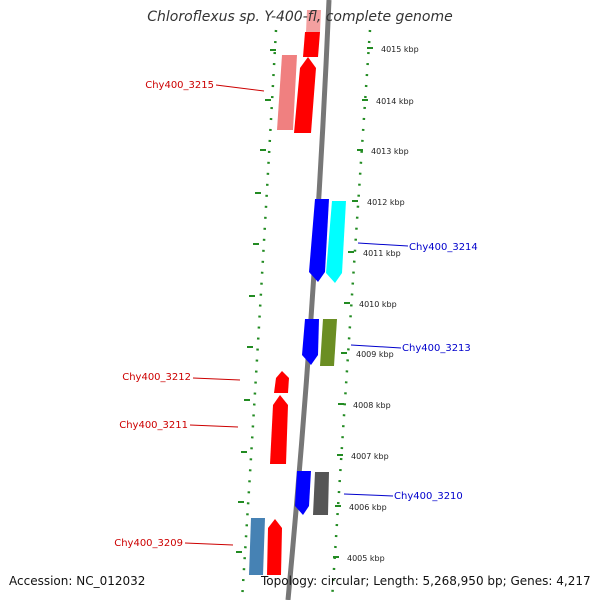  What do you see at coordinates (390, 151) in the screenshot?
I see `tick-label-4013: 4013 kbp` at bounding box center [390, 151].